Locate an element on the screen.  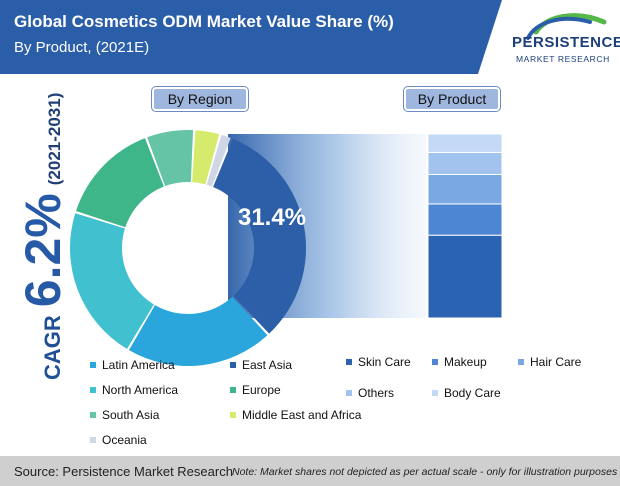
bar-segment-body-care is located at coordinates (465, 143).